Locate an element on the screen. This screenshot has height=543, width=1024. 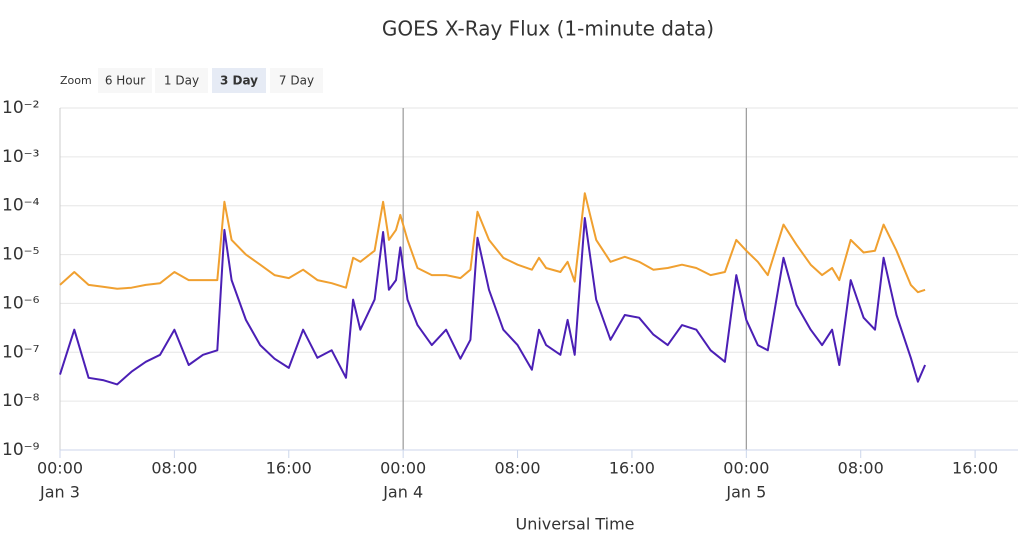
zoom-button-label: 7 Day is located at coordinates (296, 81).